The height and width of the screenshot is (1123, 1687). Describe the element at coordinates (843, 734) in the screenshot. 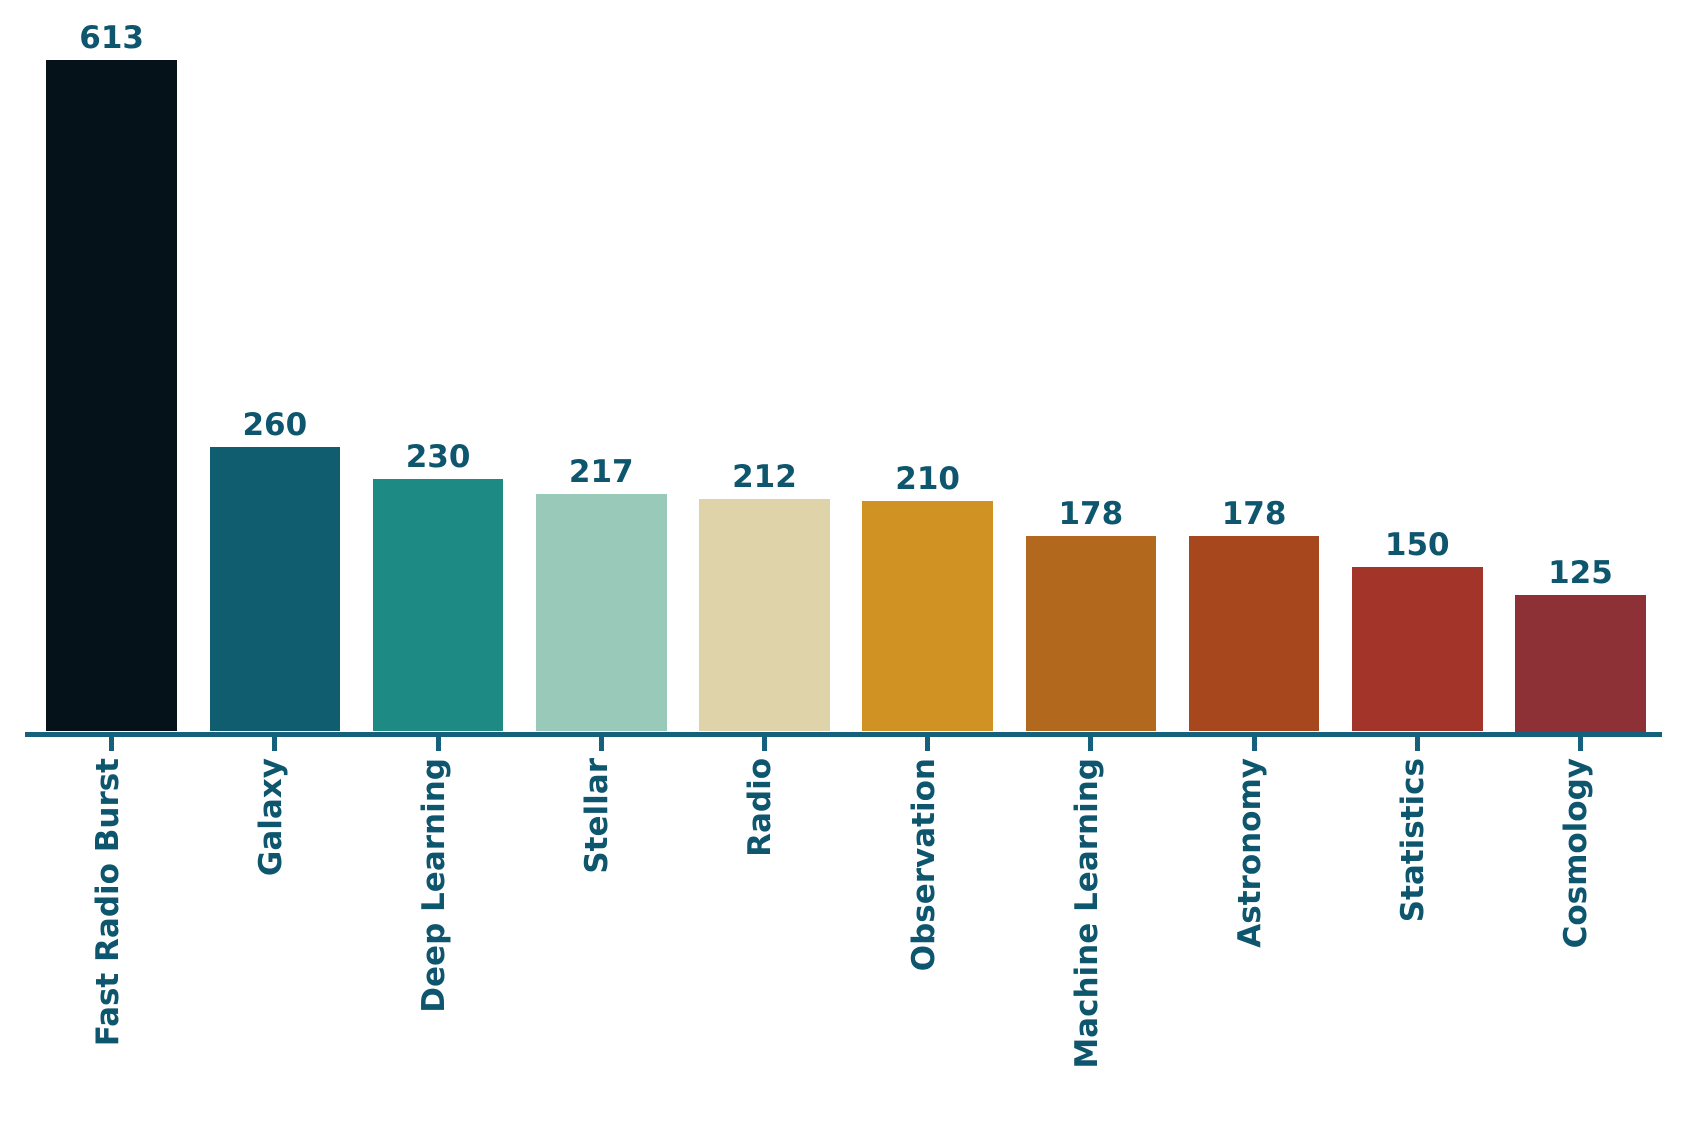

I see `x-axis-line` at that location.